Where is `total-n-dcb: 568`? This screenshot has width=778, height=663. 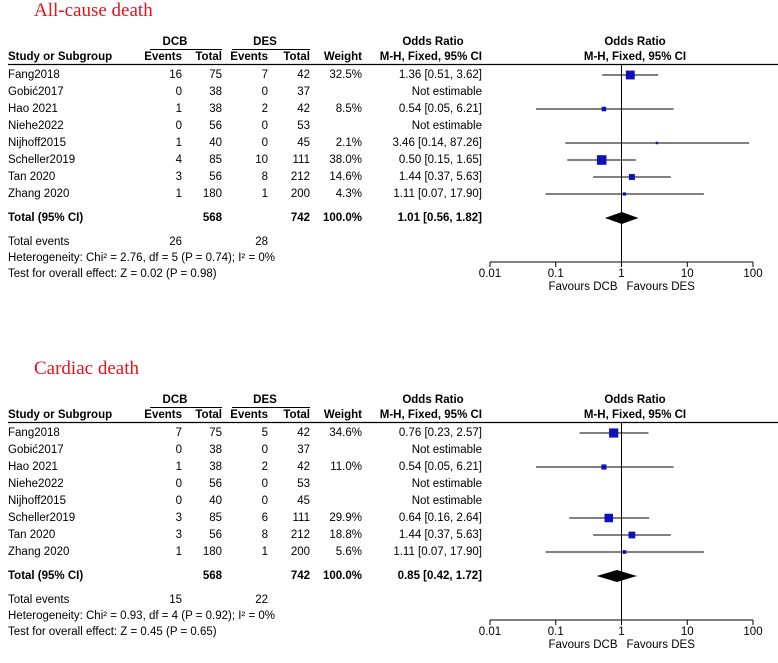
total-n-dcb: 568 is located at coordinates (212, 218).